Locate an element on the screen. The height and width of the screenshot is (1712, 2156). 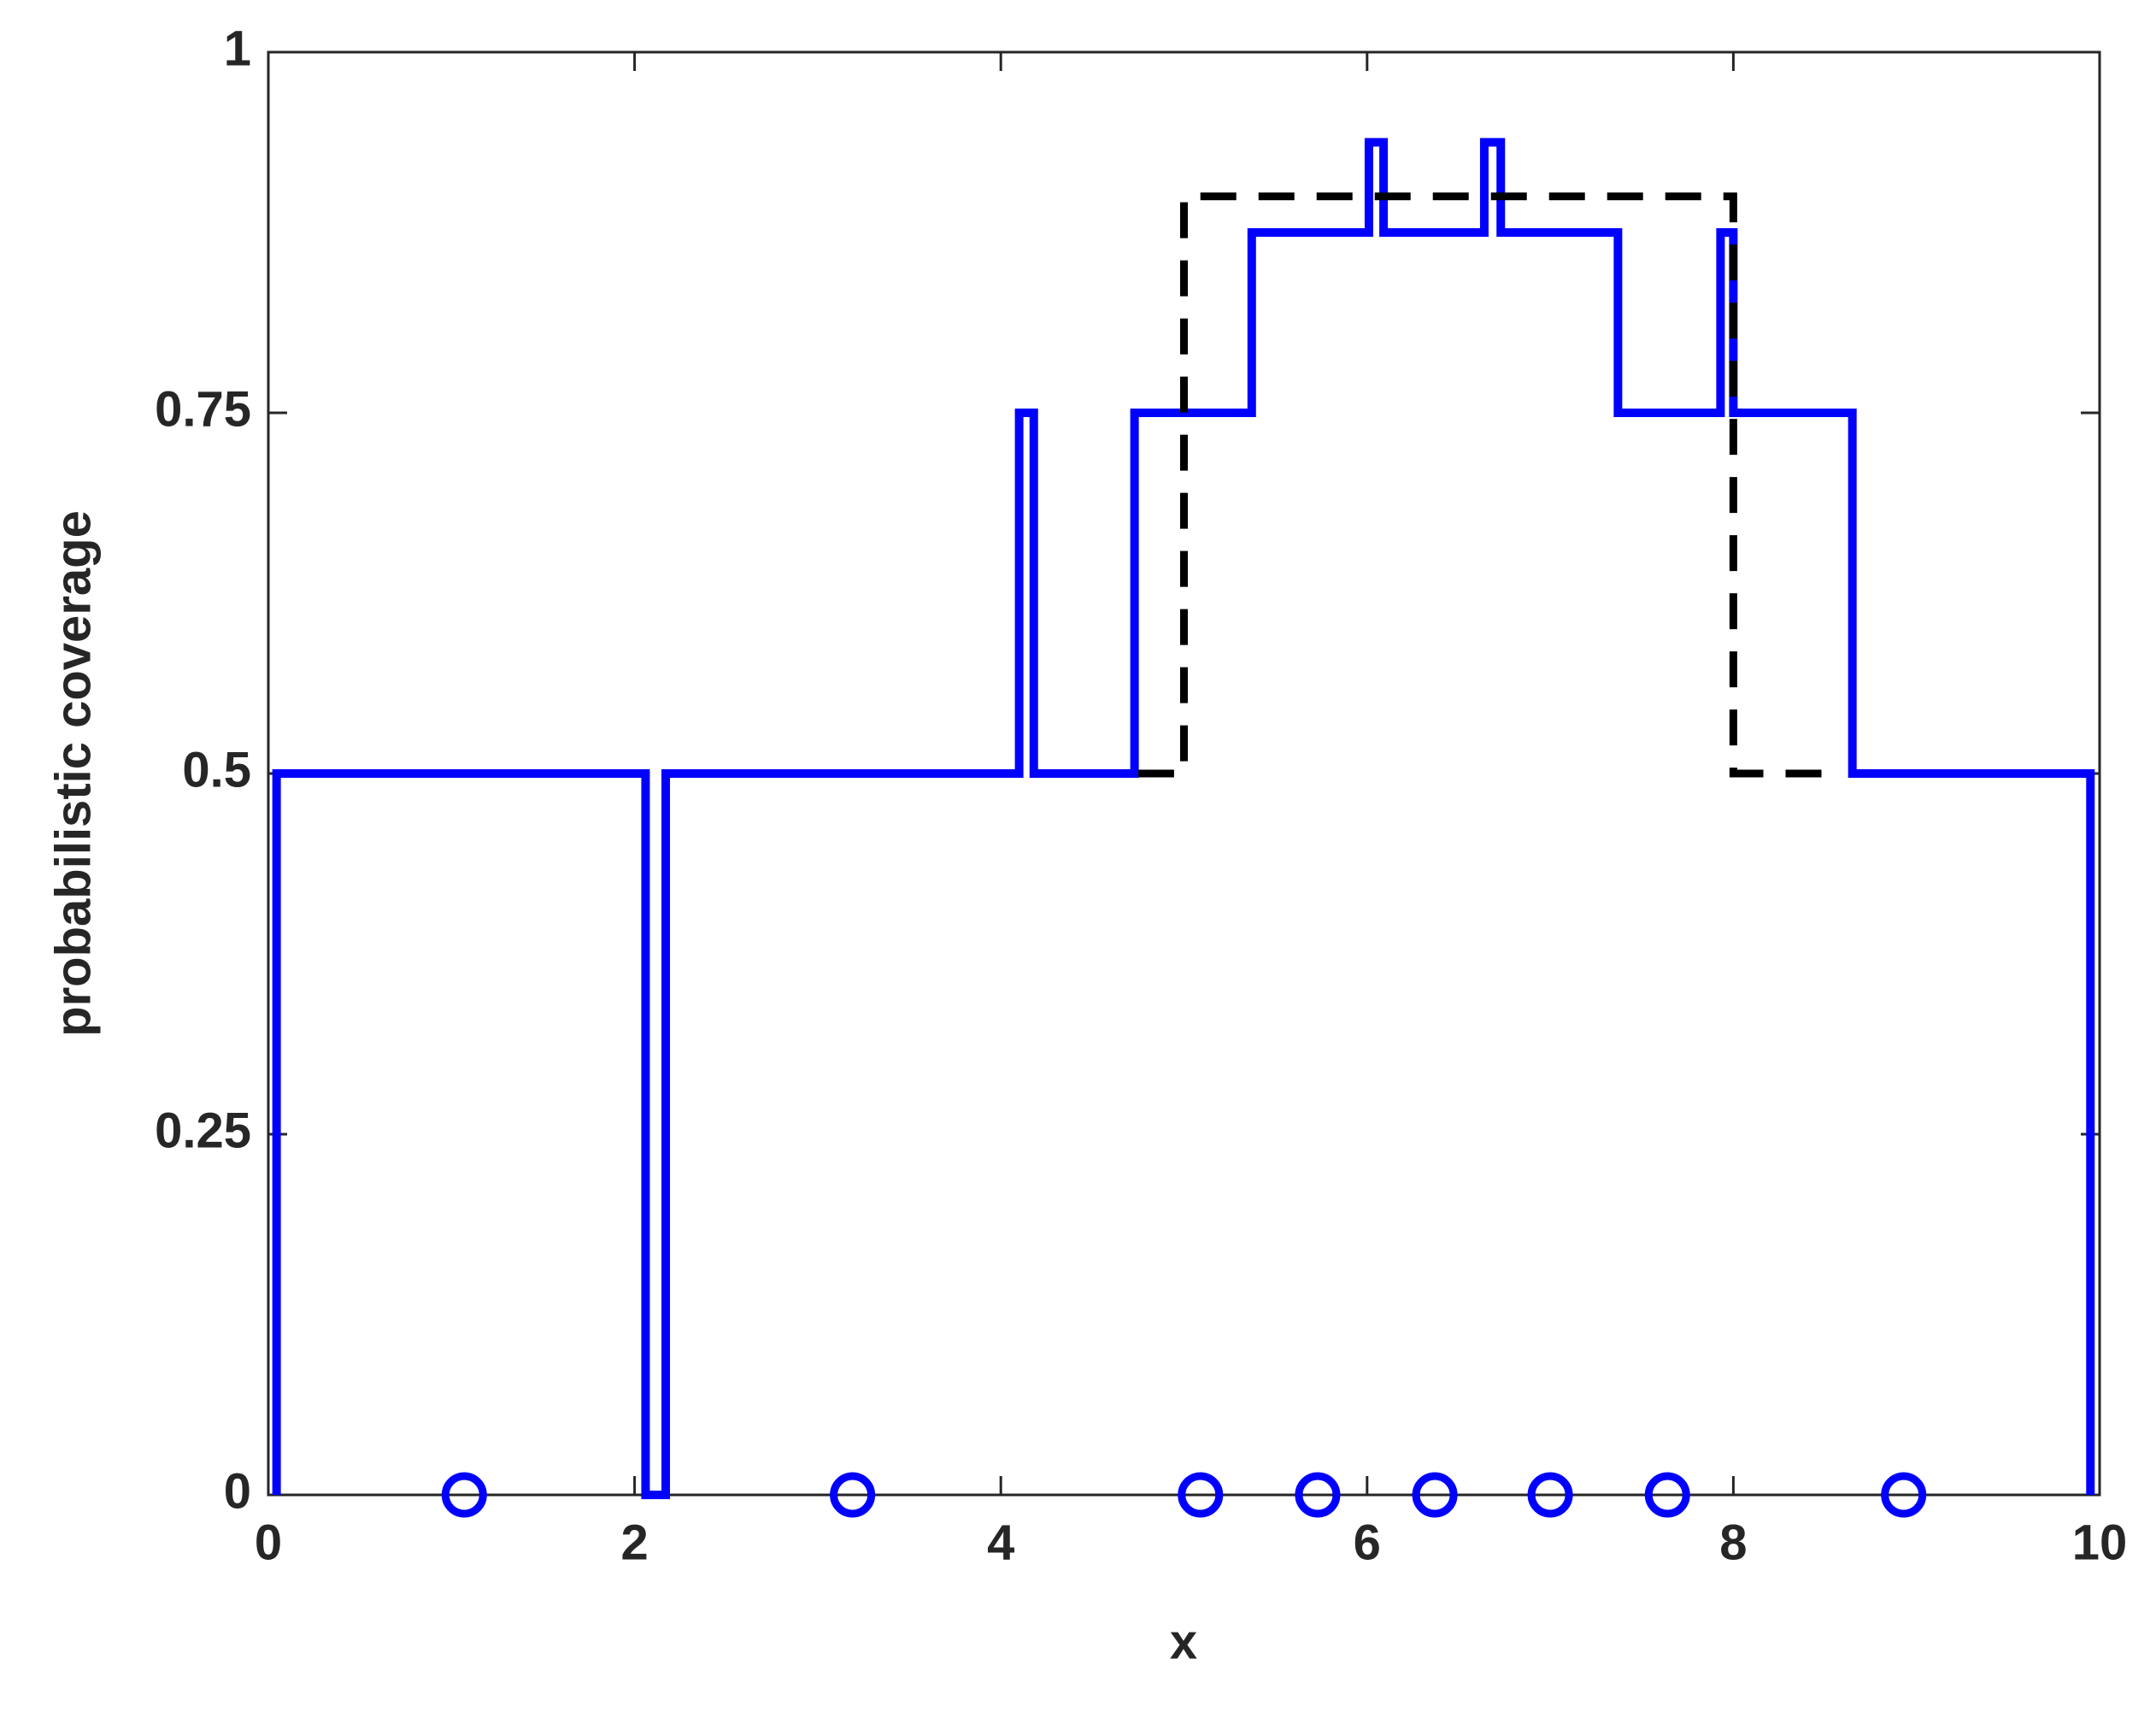
x-axis-label: x is located at coordinates (1183, 1641).